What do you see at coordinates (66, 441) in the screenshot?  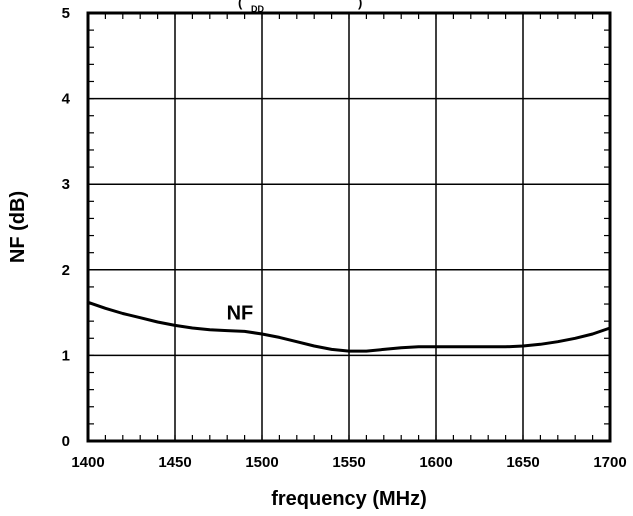 I see `y-tick-label: 0` at bounding box center [66, 441].